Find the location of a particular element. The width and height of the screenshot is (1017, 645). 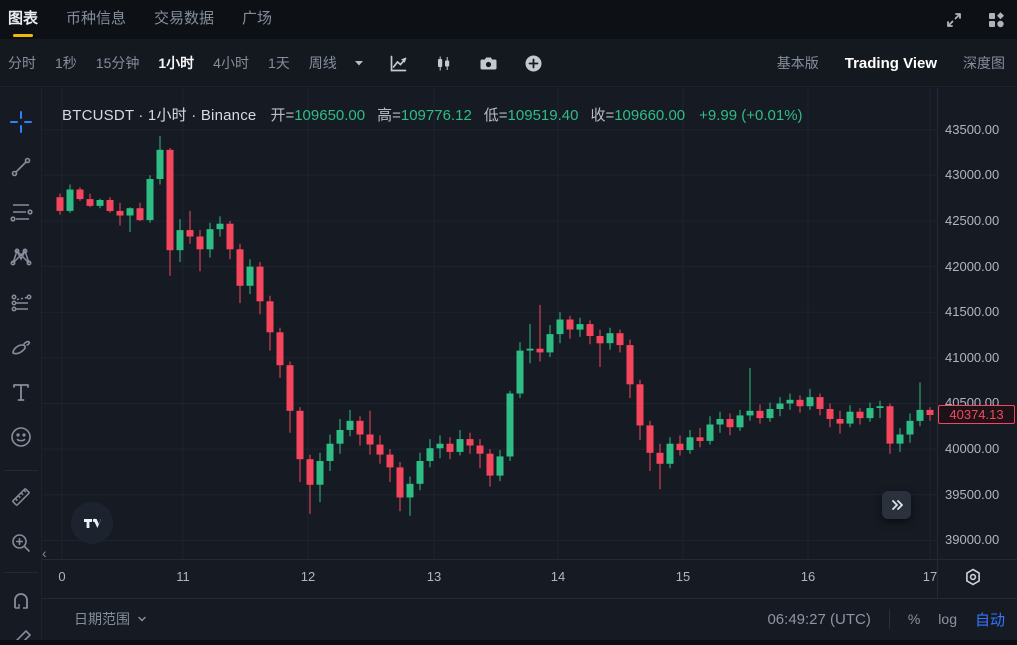

price-axis-border is located at coordinates (937, 343).